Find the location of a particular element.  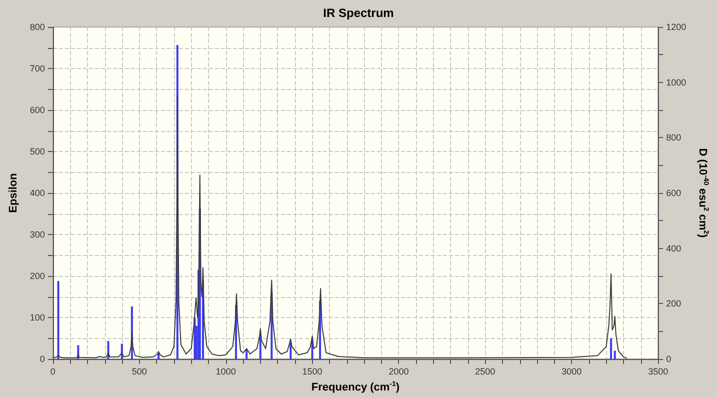

y-tick-label: 600 is located at coordinates (37, 110).